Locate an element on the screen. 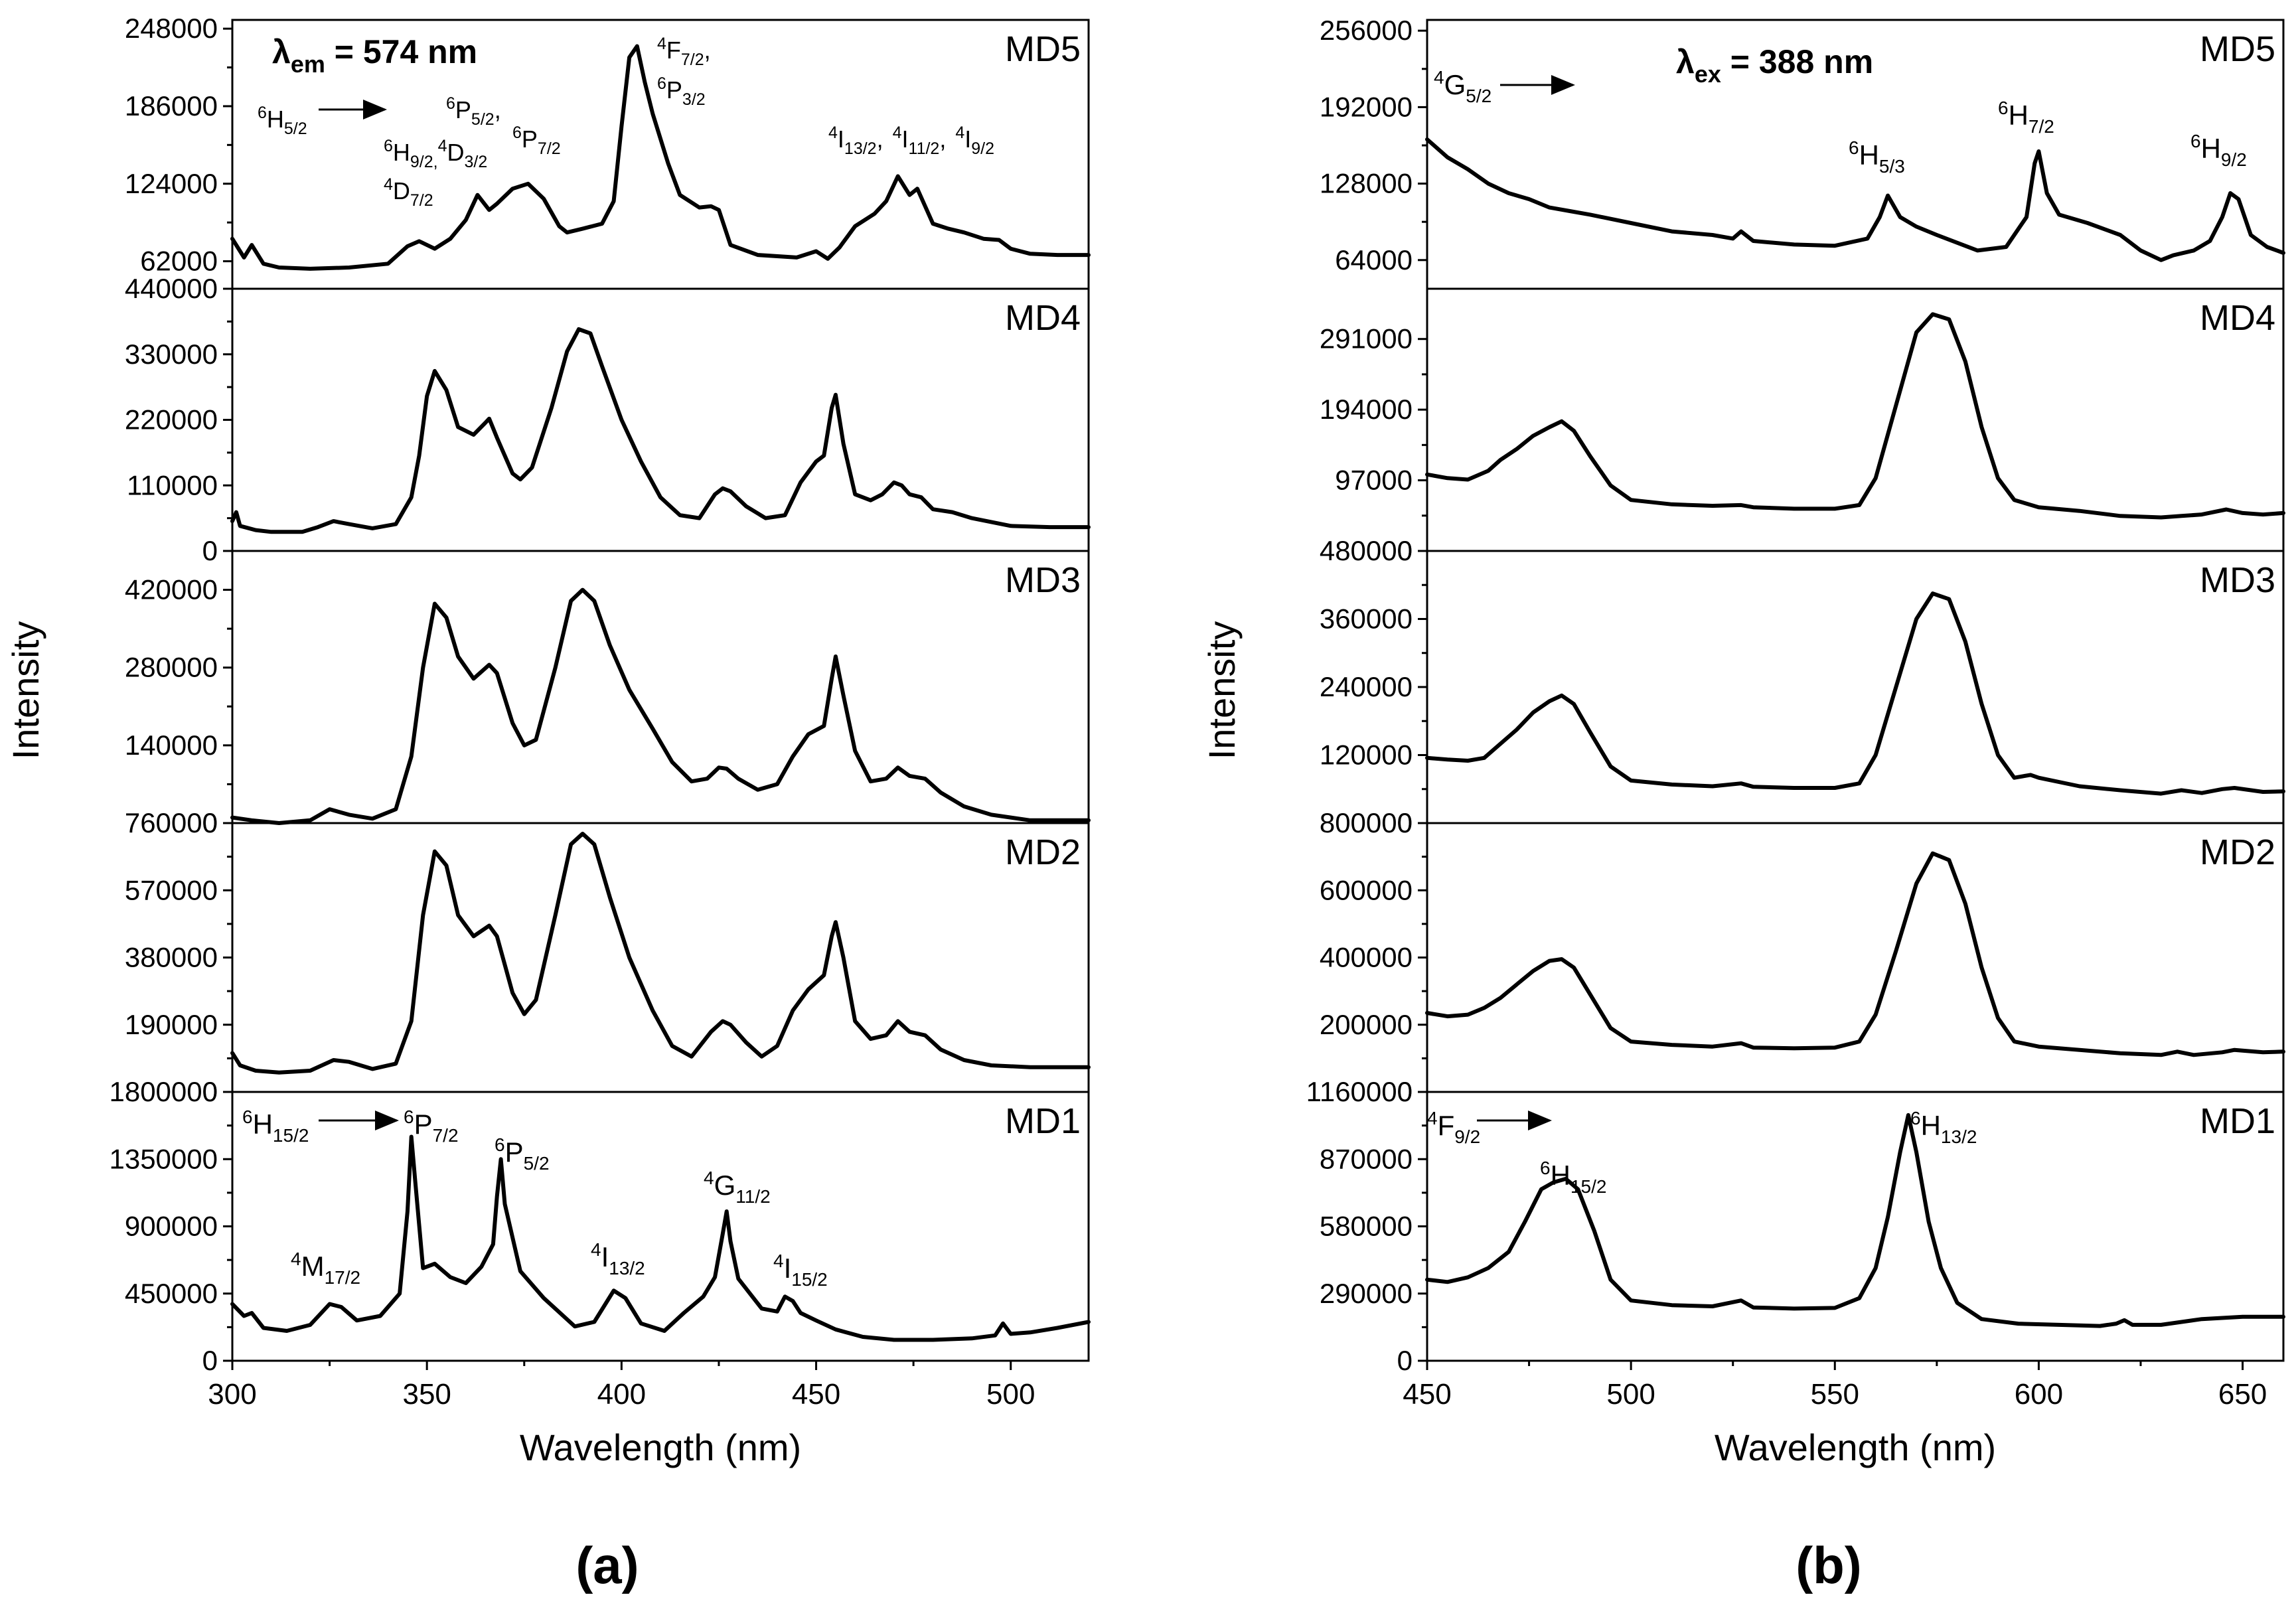 This screenshot has height=1613, width=2296. lambda-value: = 574 nm is located at coordinates (401, 52).